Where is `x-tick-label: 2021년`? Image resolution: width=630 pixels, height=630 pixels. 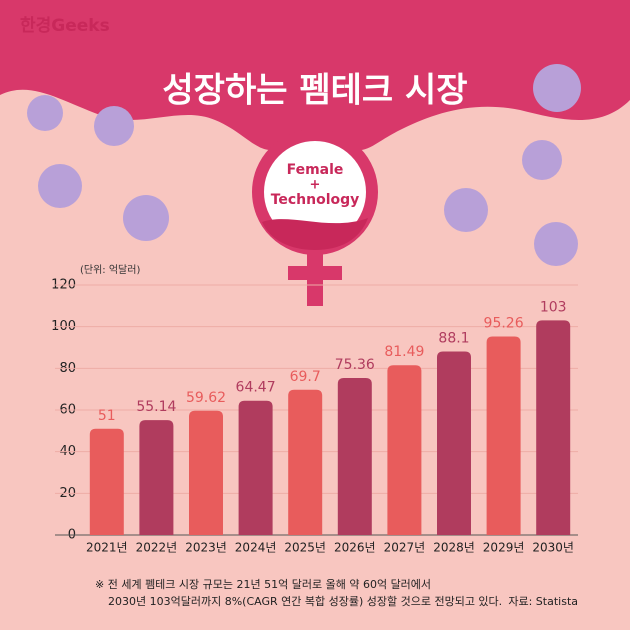 x-tick-label: 2021년 is located at coordinates (107, 548).